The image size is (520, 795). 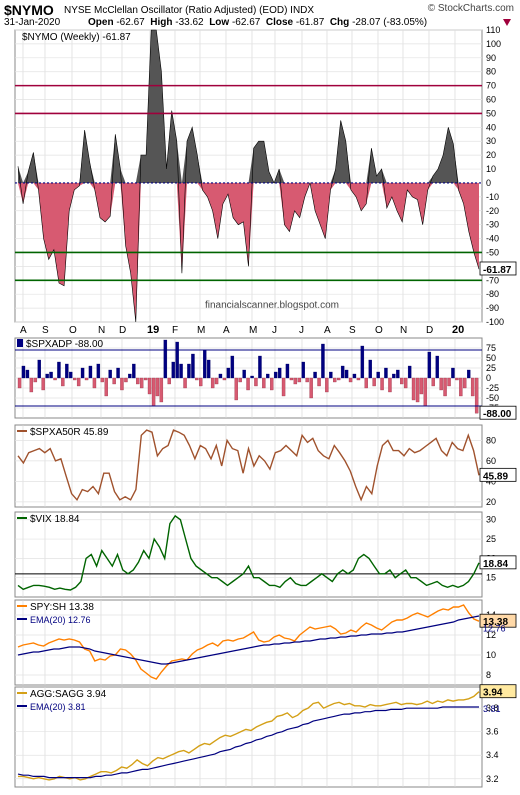 What do you see at coordinates (492, 211) in the screenshot?
I see `y-tick-0-13: -20` at bounding box center [492, 211].